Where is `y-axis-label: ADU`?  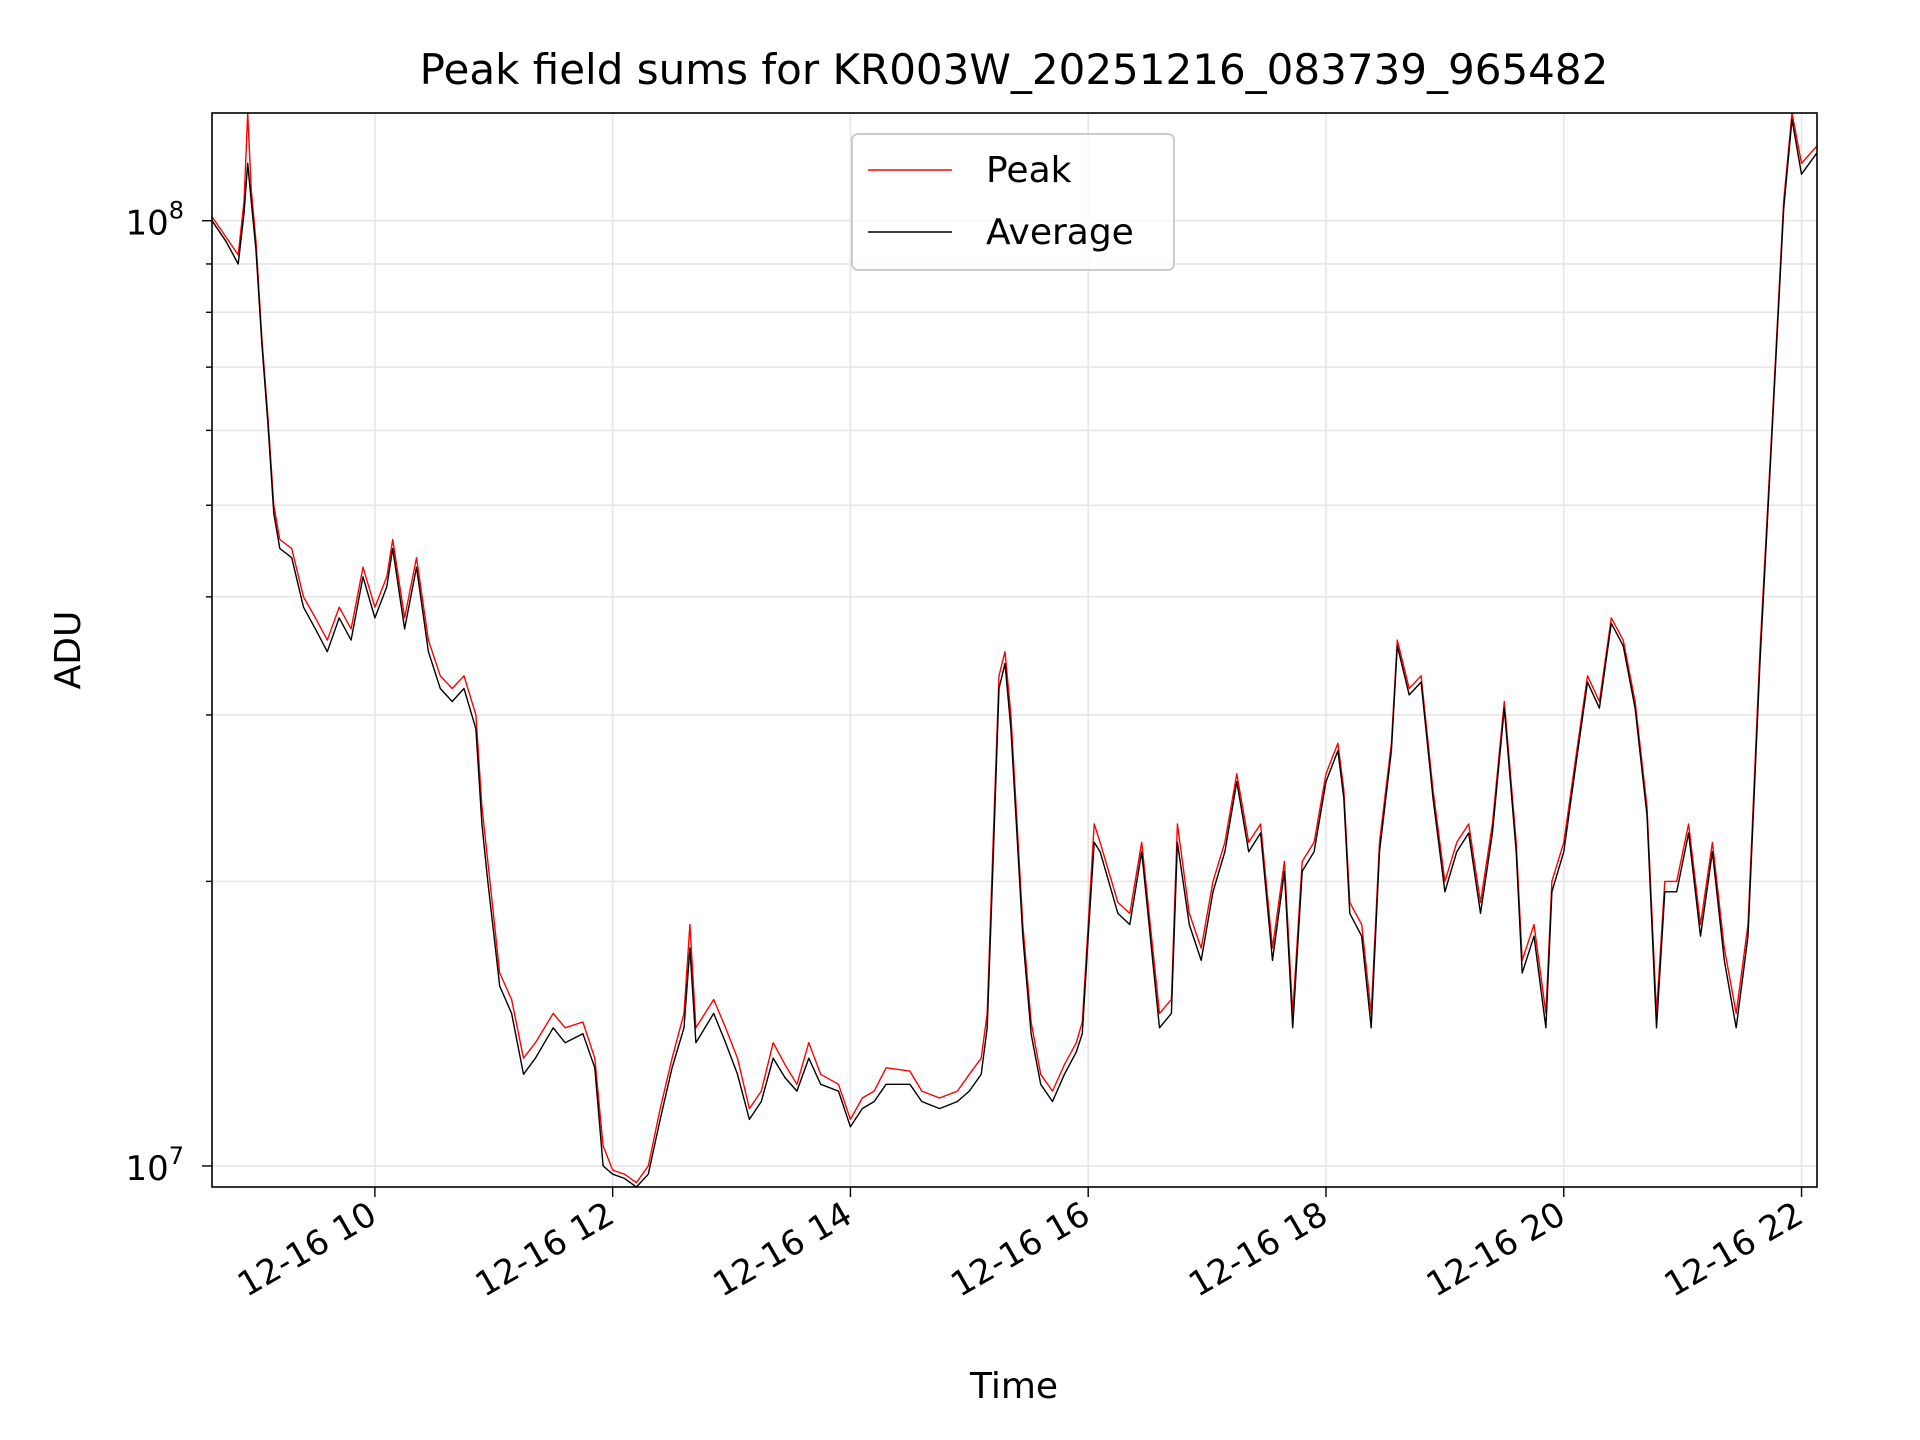 y-axis-label: ADU is located at coordinates (68, 650).